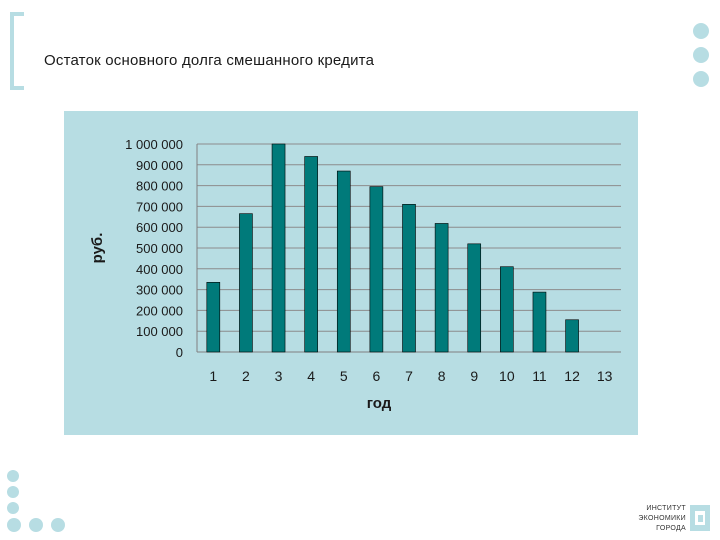 This screenshot has width=720, height=540. Describe the element at coordinates (17, 51) in the screenshot. I see `decorative-bracket` at that location.